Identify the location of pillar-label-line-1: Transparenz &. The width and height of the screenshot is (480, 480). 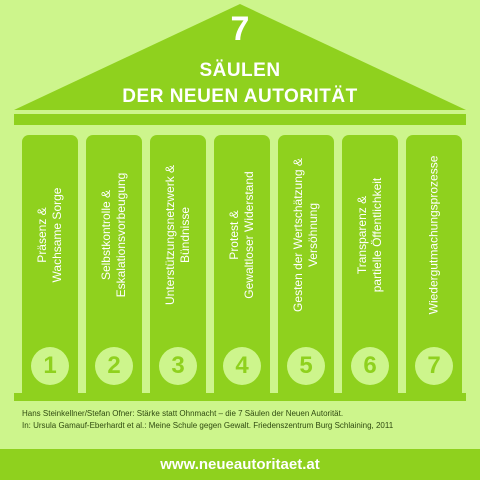
(362, 235).